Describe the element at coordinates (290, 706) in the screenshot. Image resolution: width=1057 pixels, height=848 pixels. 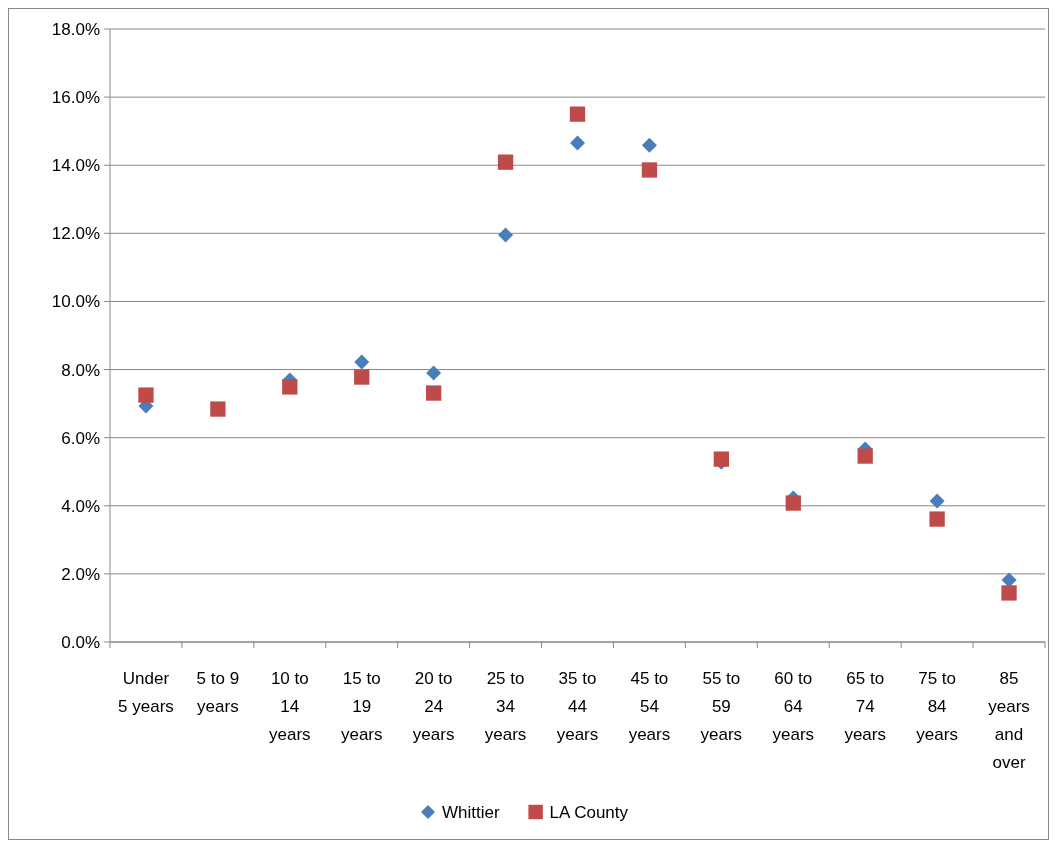
I see `x-tick-label: 10 to 14 years` at that location.